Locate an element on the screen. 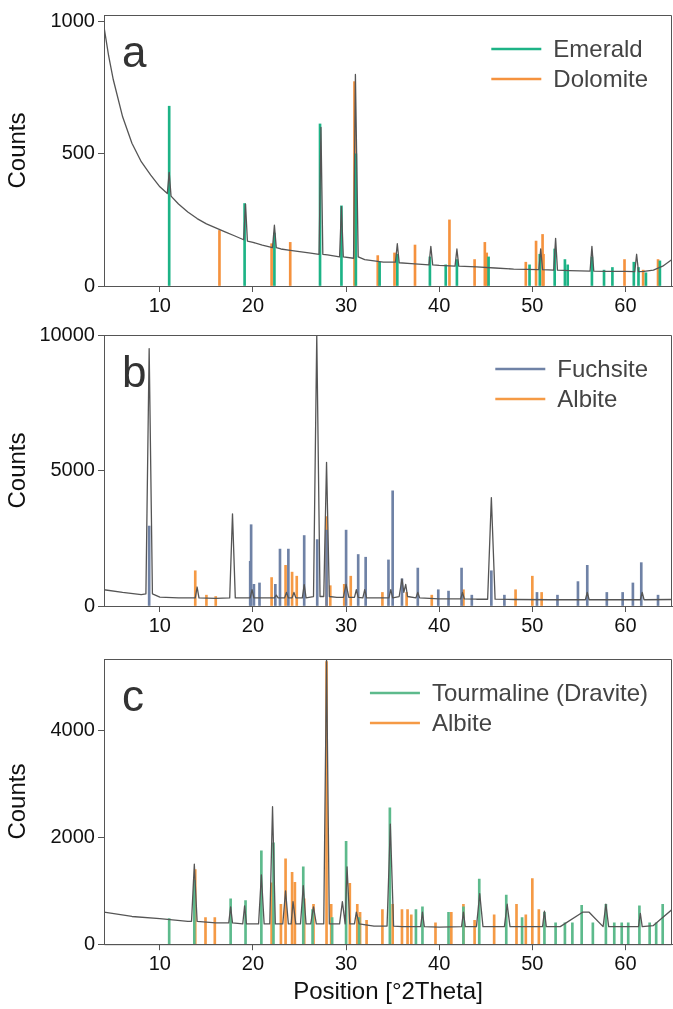  y-tick-label: 10000 is located at coordinates (67, 333).